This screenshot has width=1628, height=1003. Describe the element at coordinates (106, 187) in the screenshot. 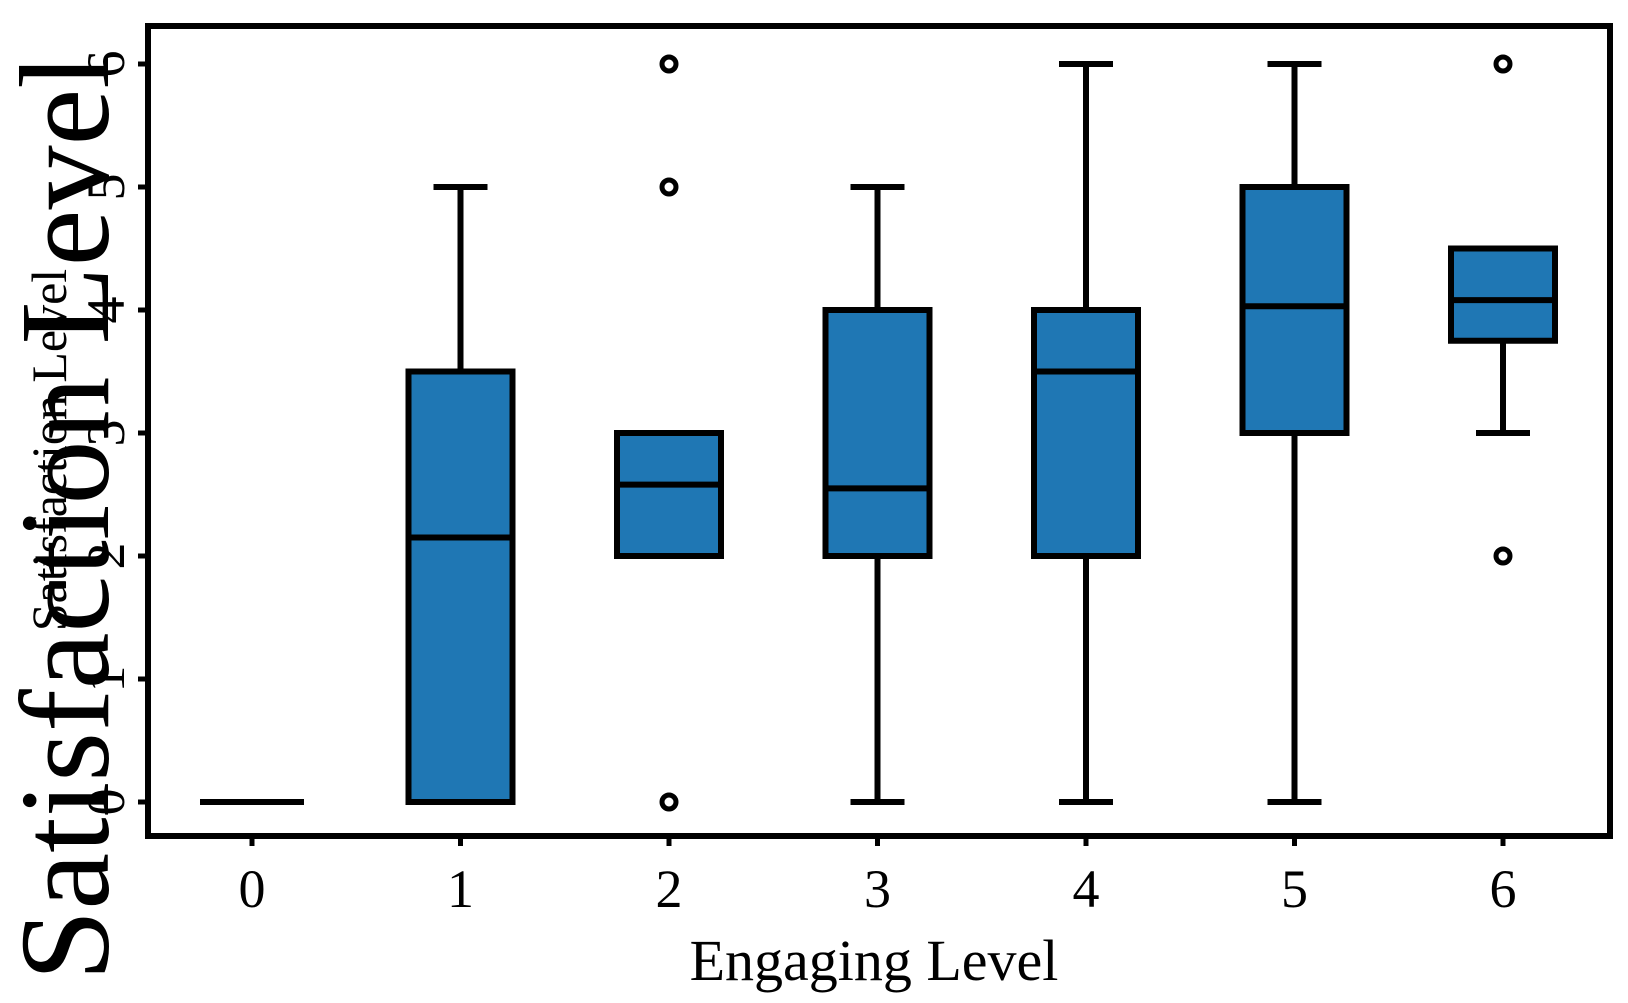

I see `y-tick-label: 5` at that location.